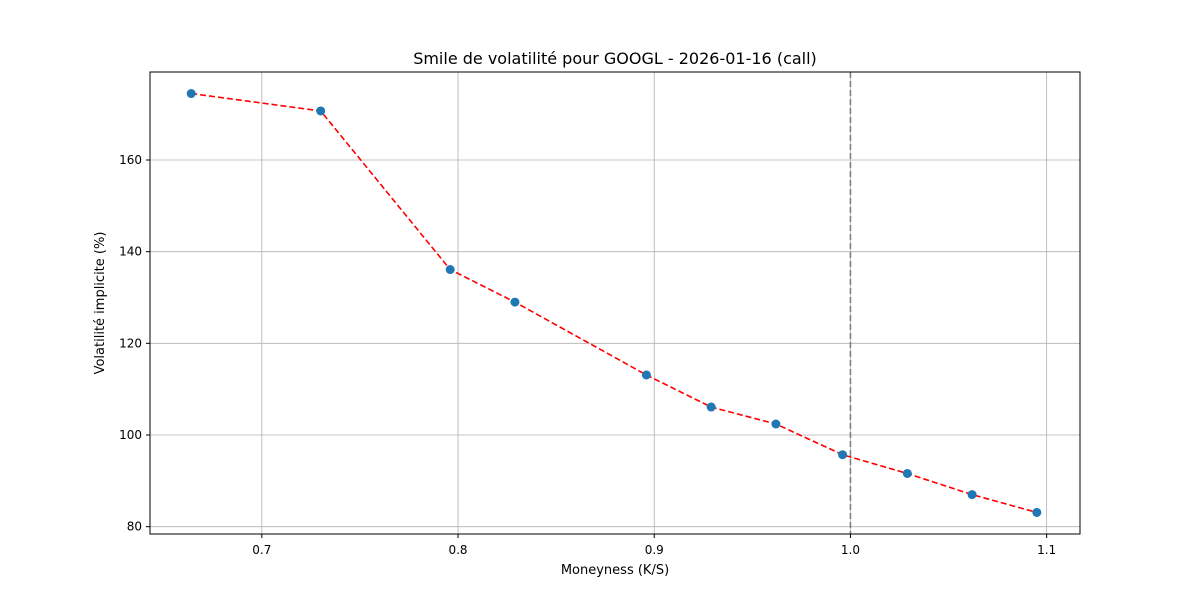  What do you see at coordinates (615, 570) in the screenshot?
I see `x-axis-label: Moneyness (K/S)` at bounding box center [615, 570].